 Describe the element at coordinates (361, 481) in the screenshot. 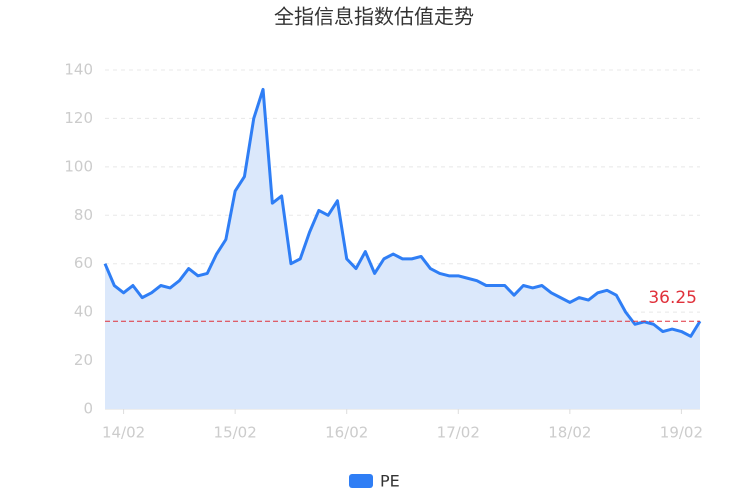

I see `legend-swatch` at that location.